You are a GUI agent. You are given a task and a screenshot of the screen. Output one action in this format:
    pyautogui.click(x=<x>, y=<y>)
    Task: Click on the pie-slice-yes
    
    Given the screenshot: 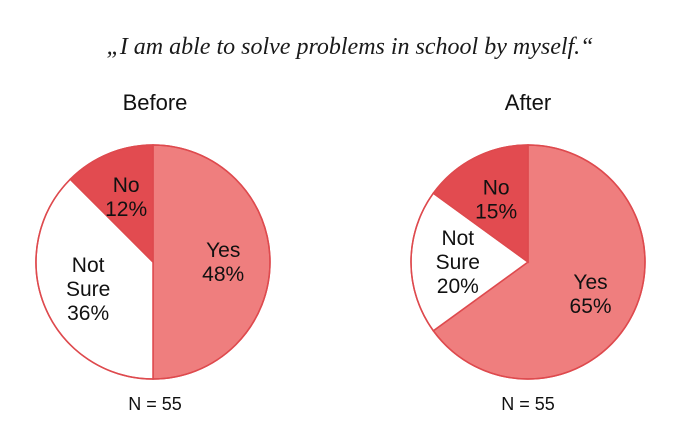 What is the action you would take?
    pyautogui.click(x=211, y=262)
    